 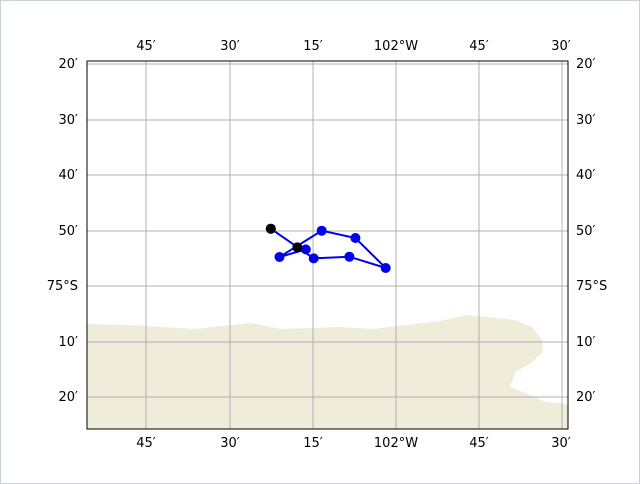 I want to click on lon-label-bottom: 15′, so click(x=313, y=443).